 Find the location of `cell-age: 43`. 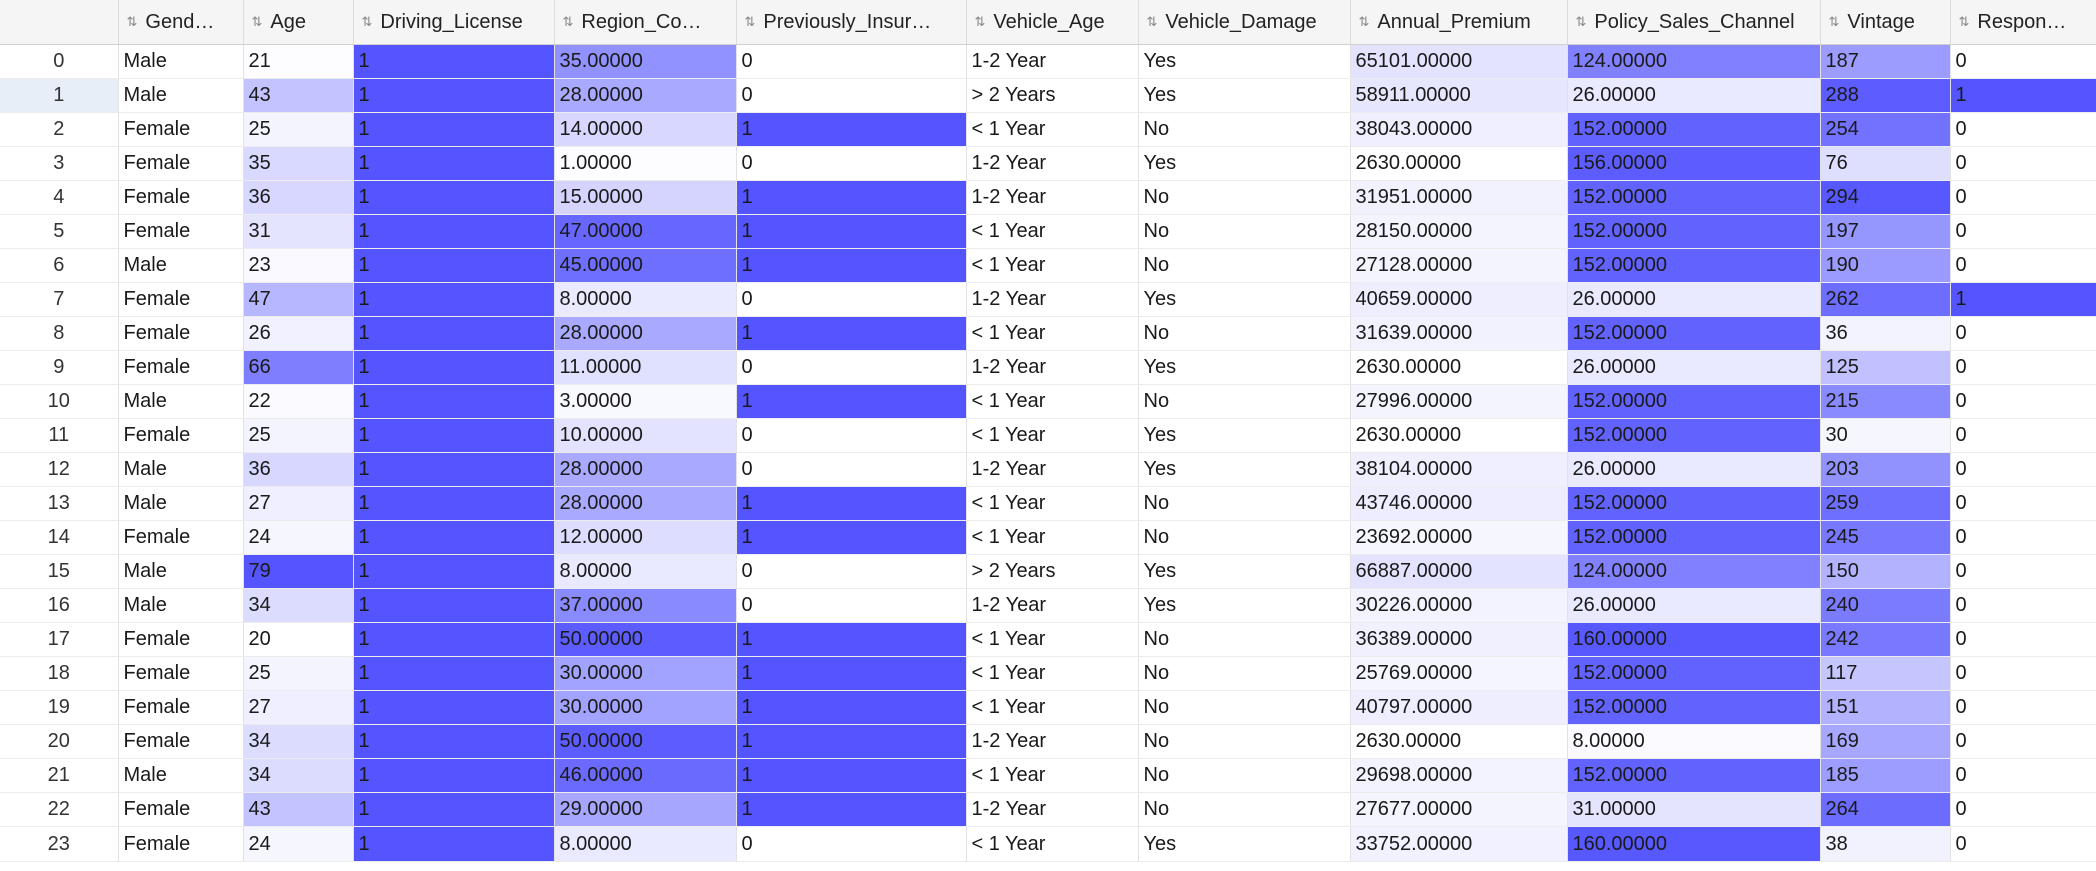

cell-age: 43 is located at coordinates (298, 809).